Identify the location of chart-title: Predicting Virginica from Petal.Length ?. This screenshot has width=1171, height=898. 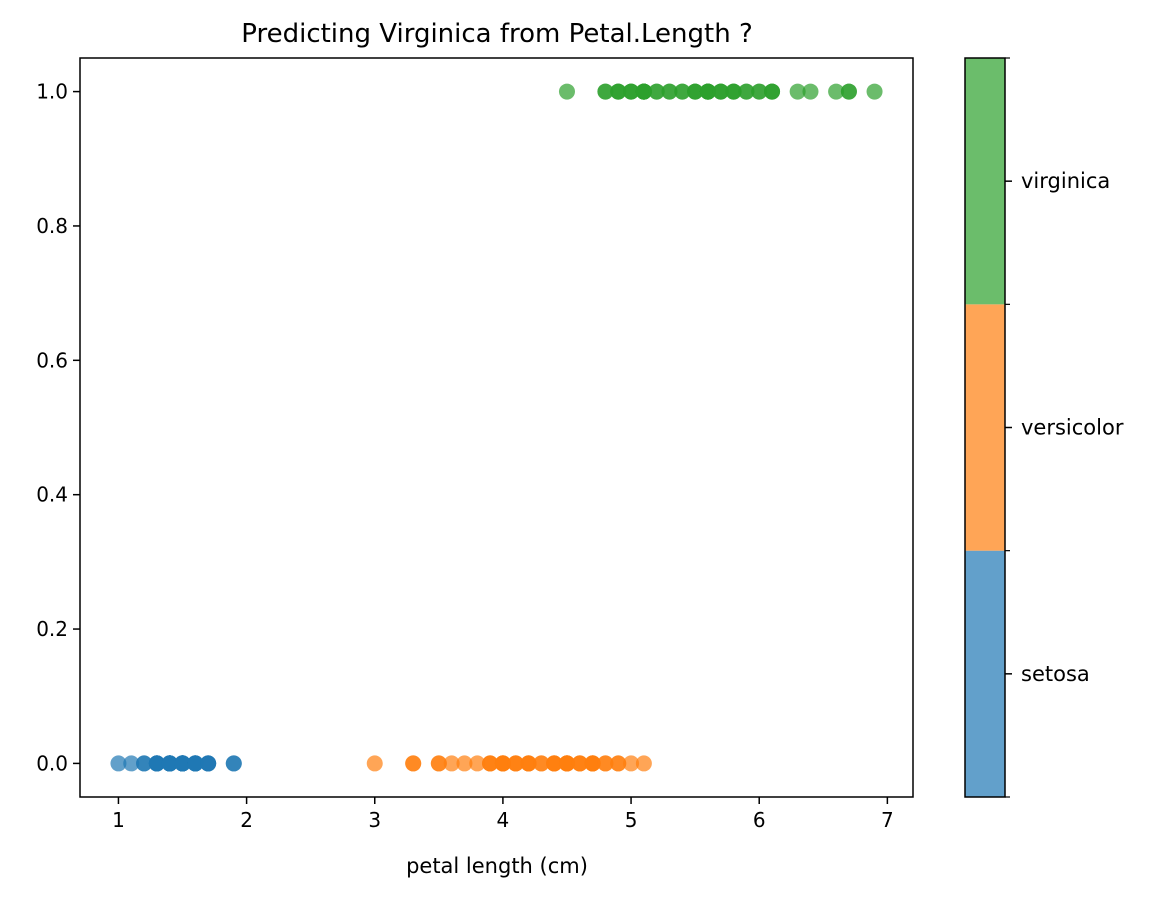
(497, 34).